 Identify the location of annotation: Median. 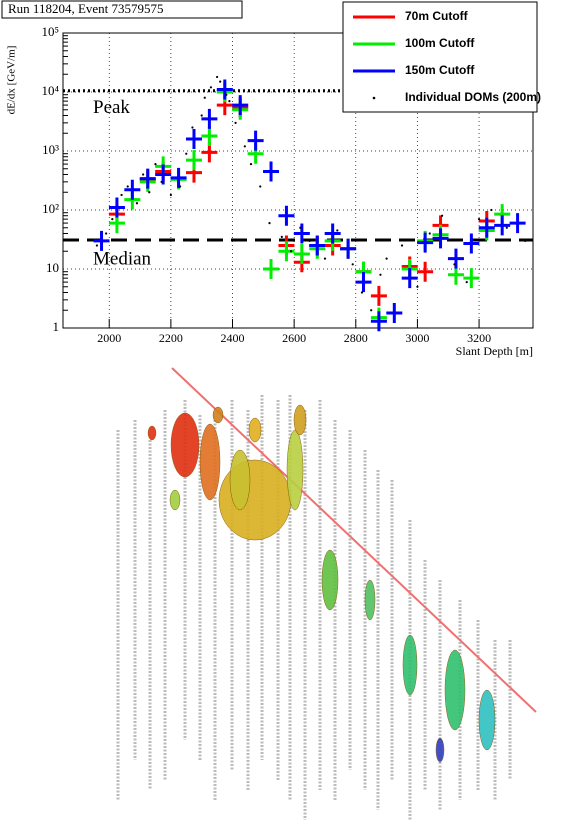
(122, 258).